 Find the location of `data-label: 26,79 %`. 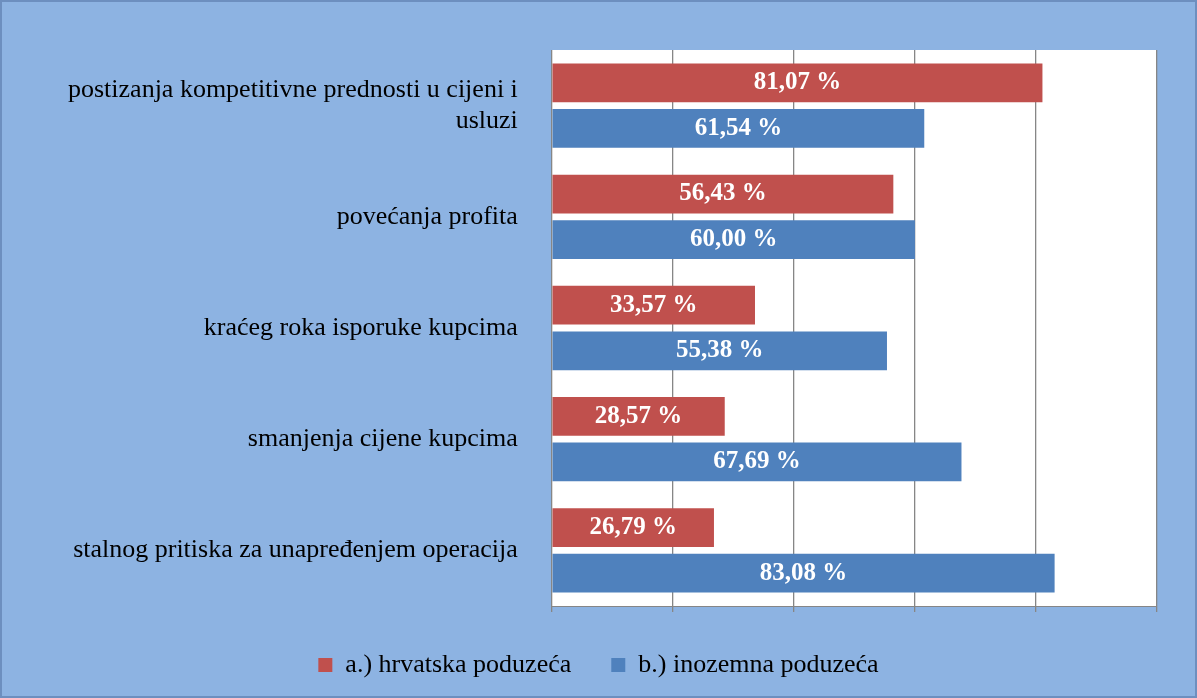

data-label: 26,79 % is located at coordinates (633, 526).